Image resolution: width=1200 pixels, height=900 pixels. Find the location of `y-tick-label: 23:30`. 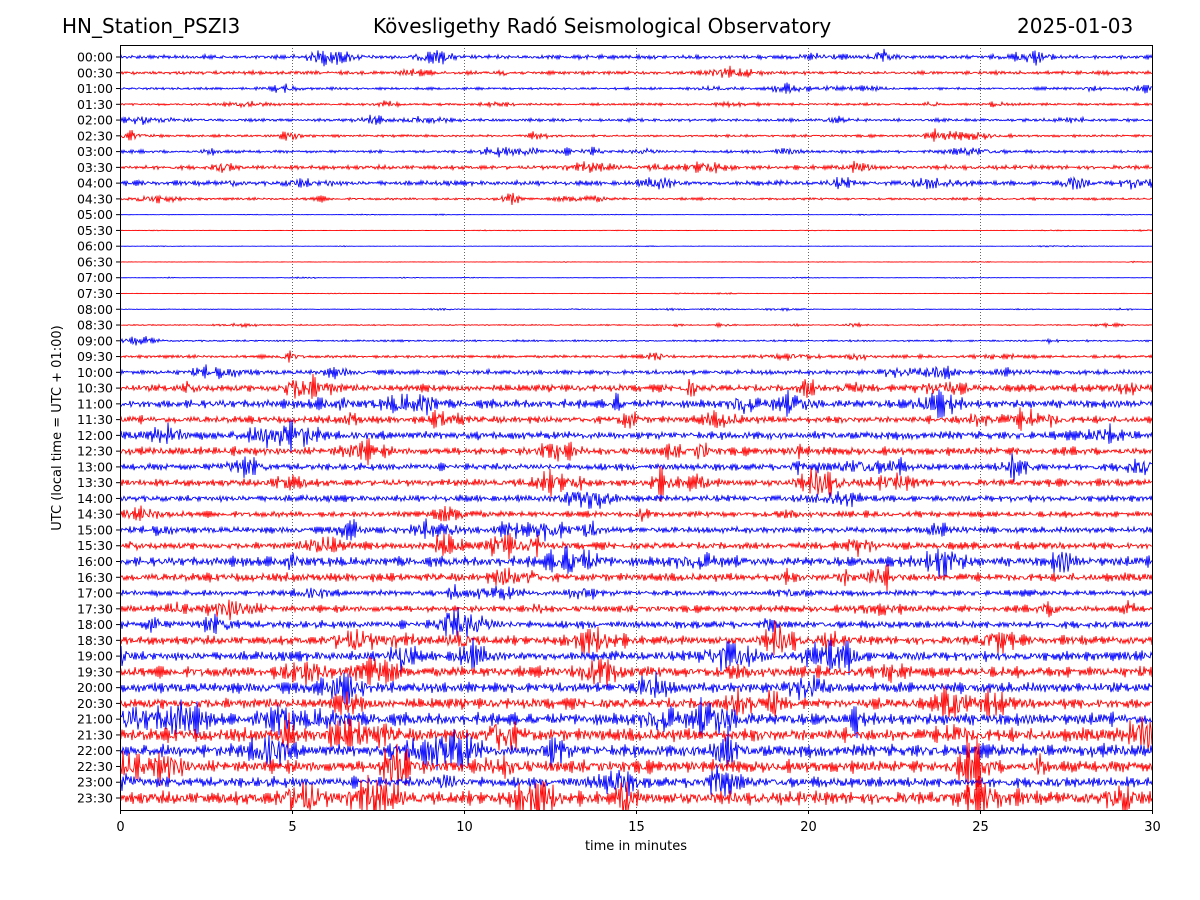

y-tick-label: 23:30 is located at coordinates (95, 798).